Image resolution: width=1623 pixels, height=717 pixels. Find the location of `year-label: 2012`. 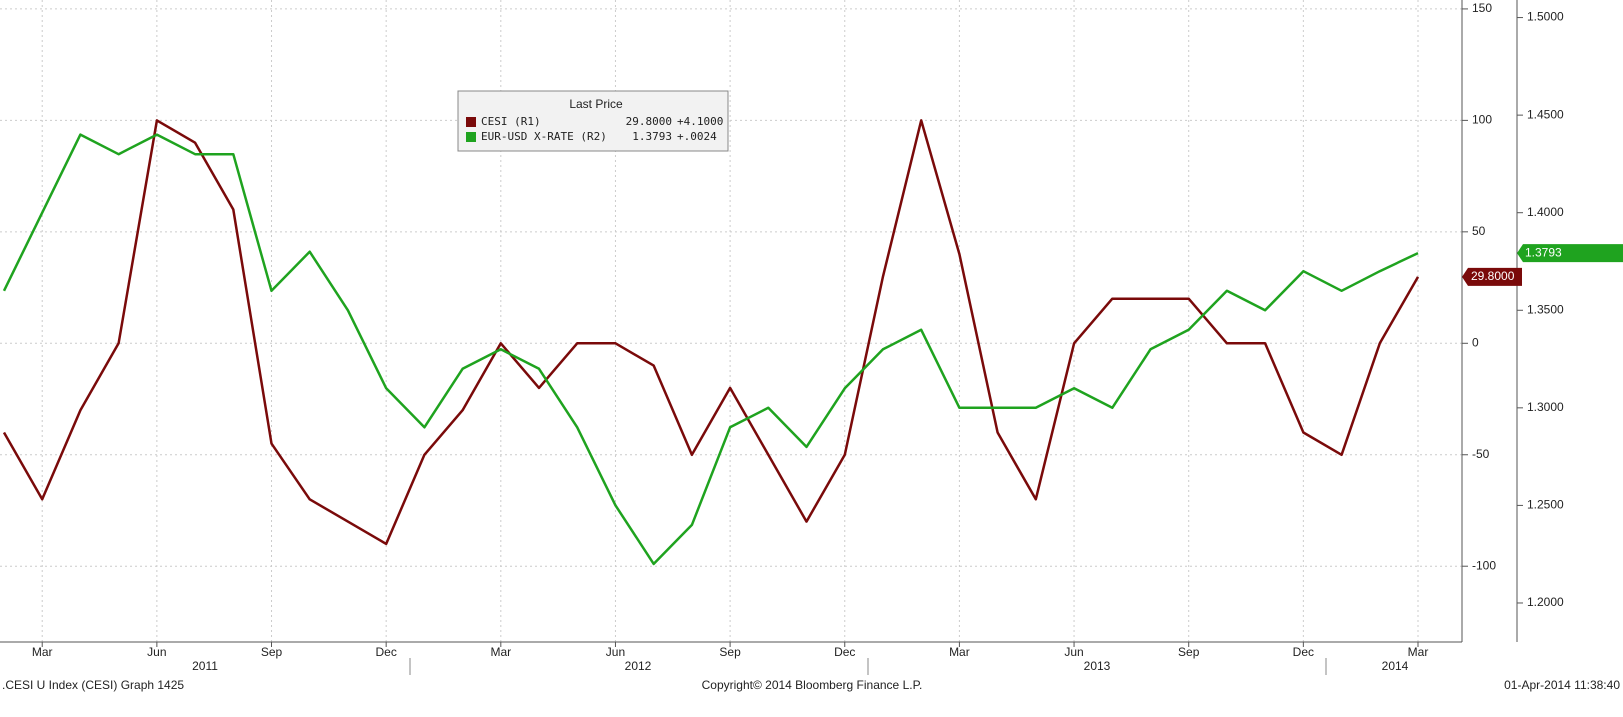

year-label: 2012 is located at coordinates (638, 666).